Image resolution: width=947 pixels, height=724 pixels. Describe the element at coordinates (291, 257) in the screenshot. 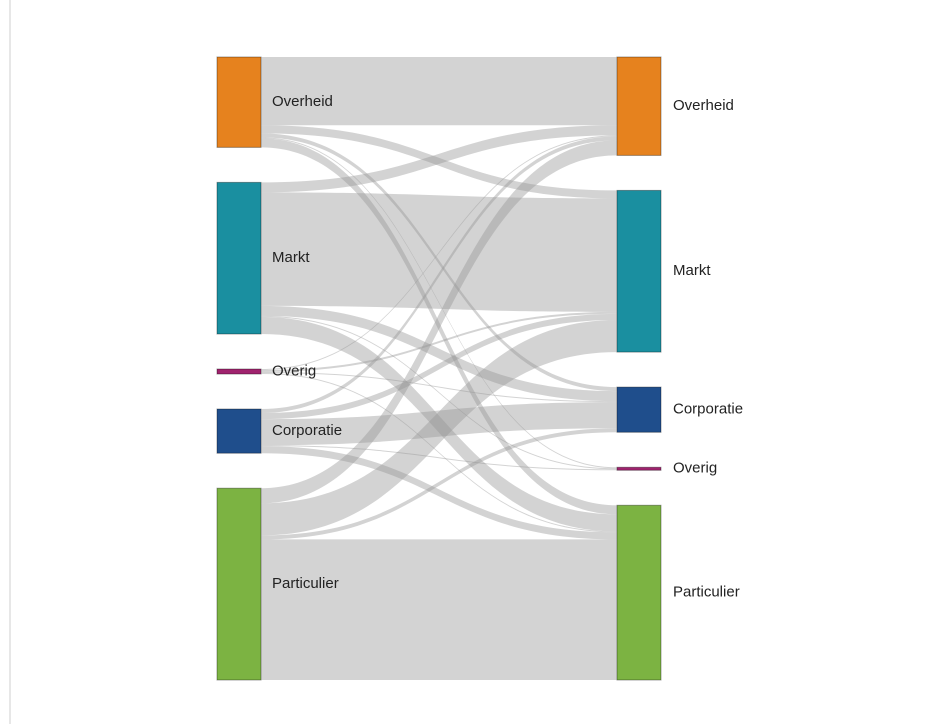

I see `left-node-label: Markt` at that location.